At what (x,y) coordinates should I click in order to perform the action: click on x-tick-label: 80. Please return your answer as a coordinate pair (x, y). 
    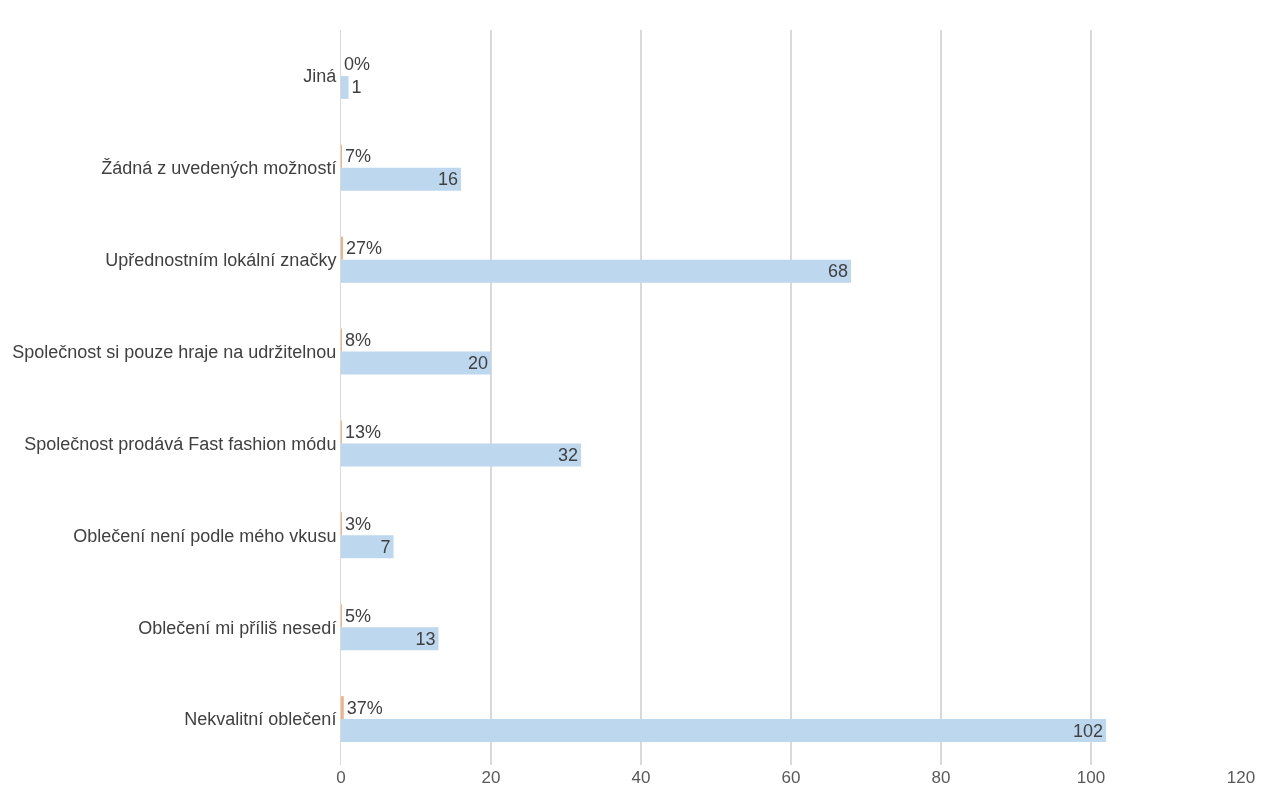
    Looking at the image, I should click on (941, 777).